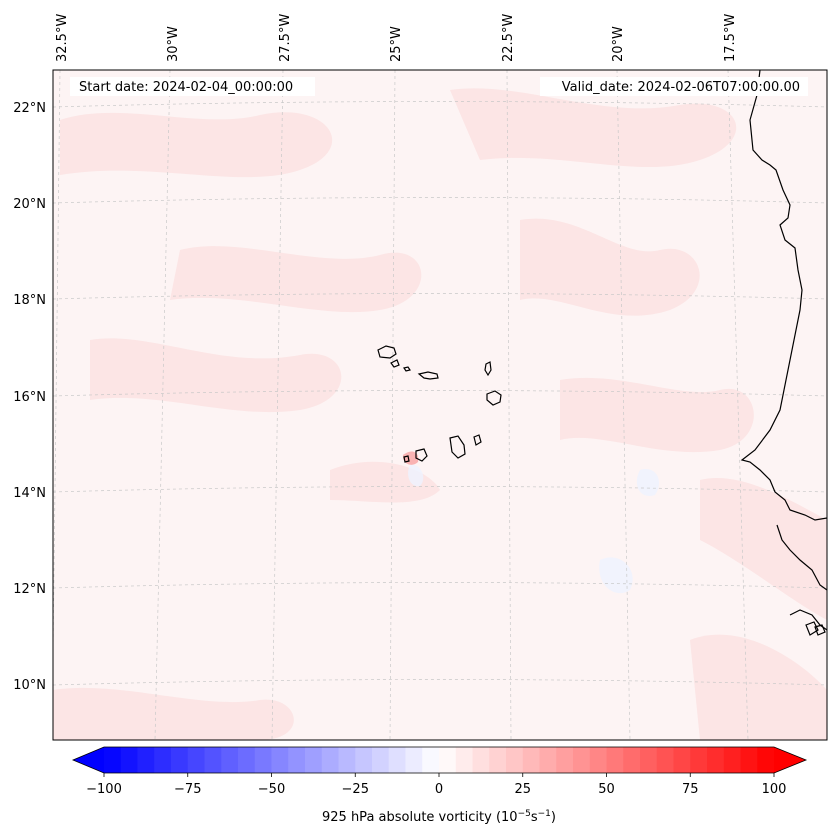  I want to click on vorticity-field-negative, so click(534, 529).